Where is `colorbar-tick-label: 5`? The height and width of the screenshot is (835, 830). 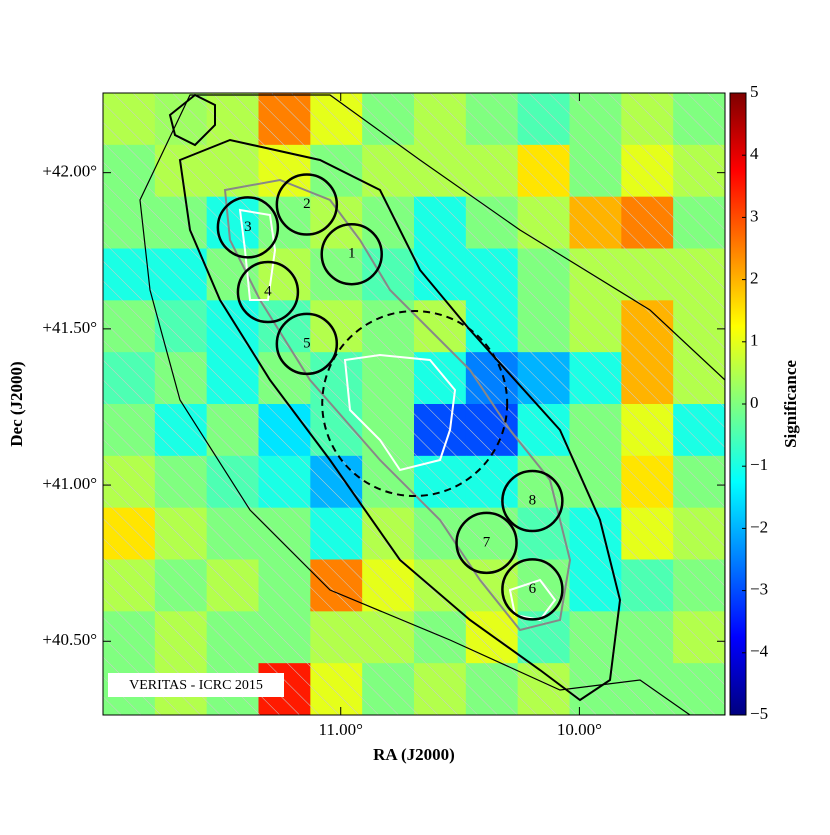 colorbar-tick-label: 5 is located at coordinates (754, 91).